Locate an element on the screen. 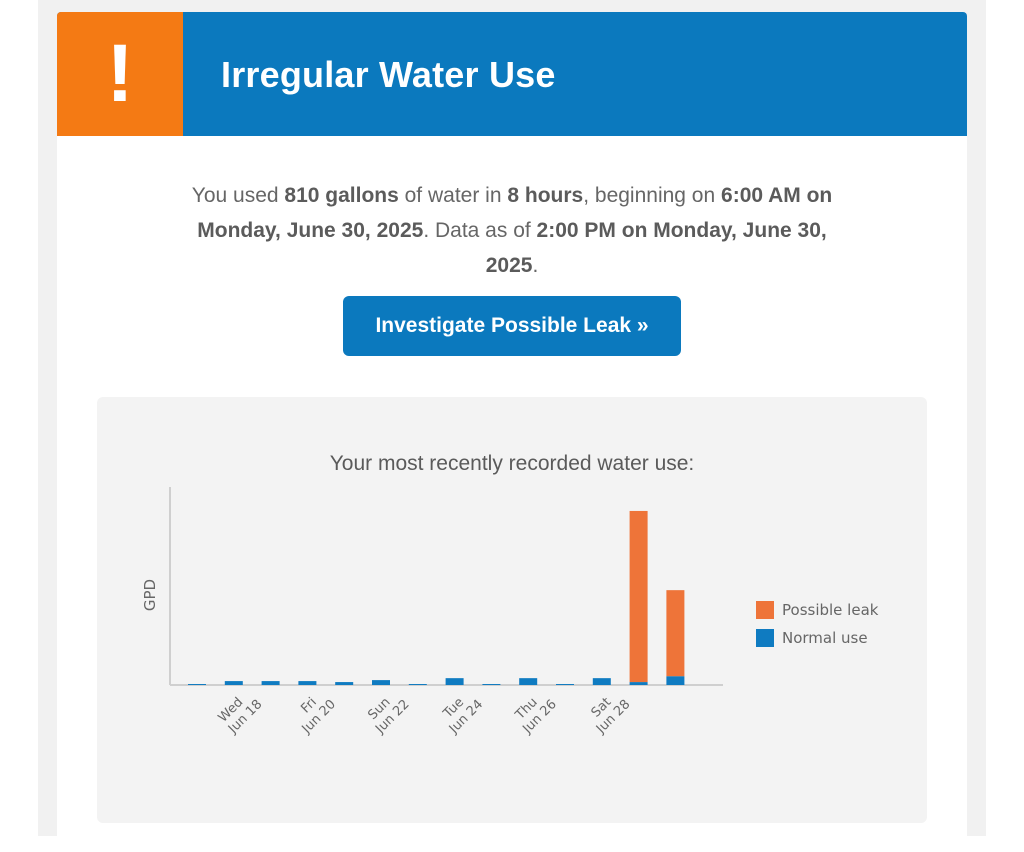 The image size is (1024, 852). summary-text-2: of water in is located at coordinates (453, 195).